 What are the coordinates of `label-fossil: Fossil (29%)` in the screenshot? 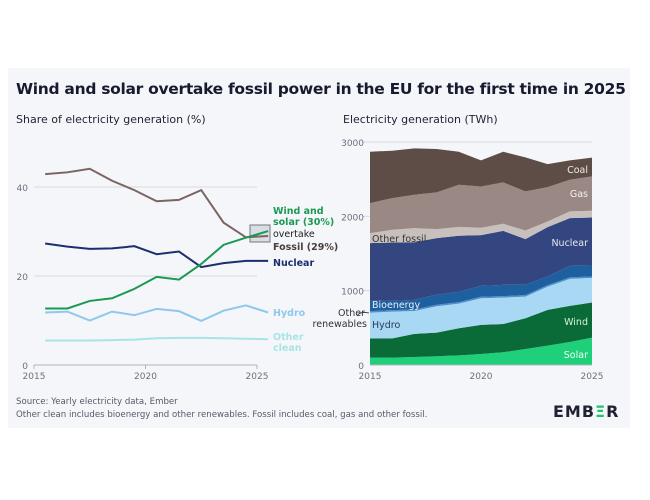 It's located at (305, 247).